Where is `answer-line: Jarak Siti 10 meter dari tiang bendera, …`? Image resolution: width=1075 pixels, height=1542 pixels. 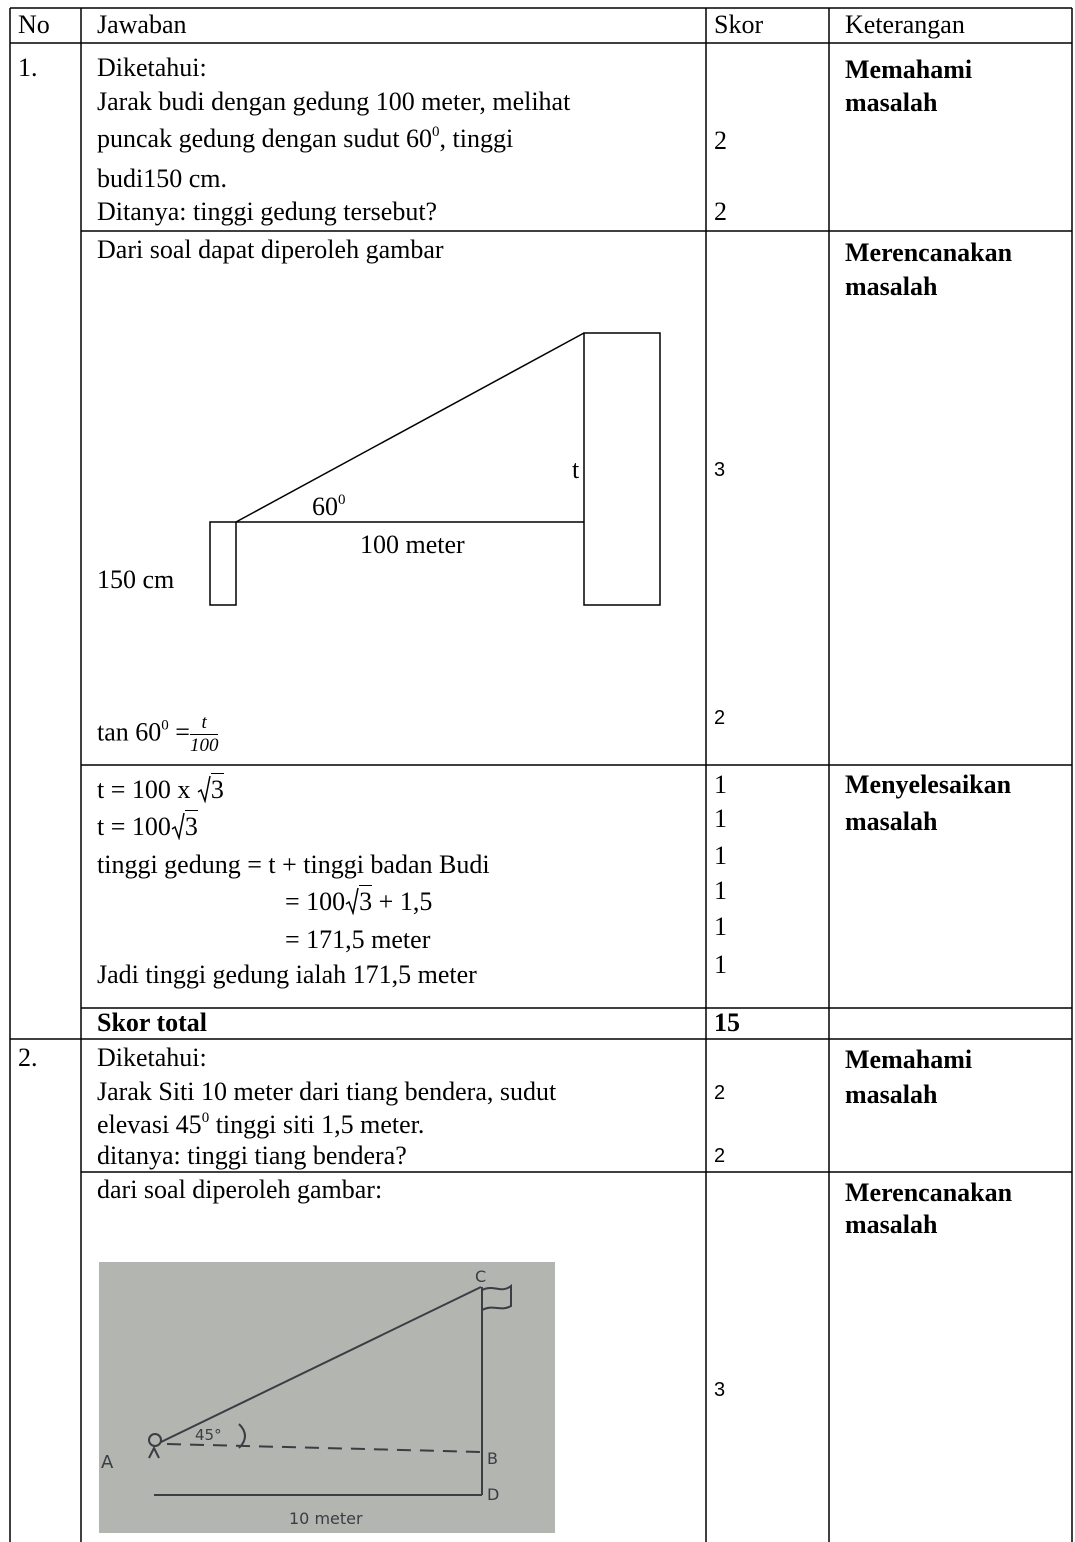 answer-line: Jarak Siti 10 meter dari tiang bendera, … is located at coordinates (327, 1091).